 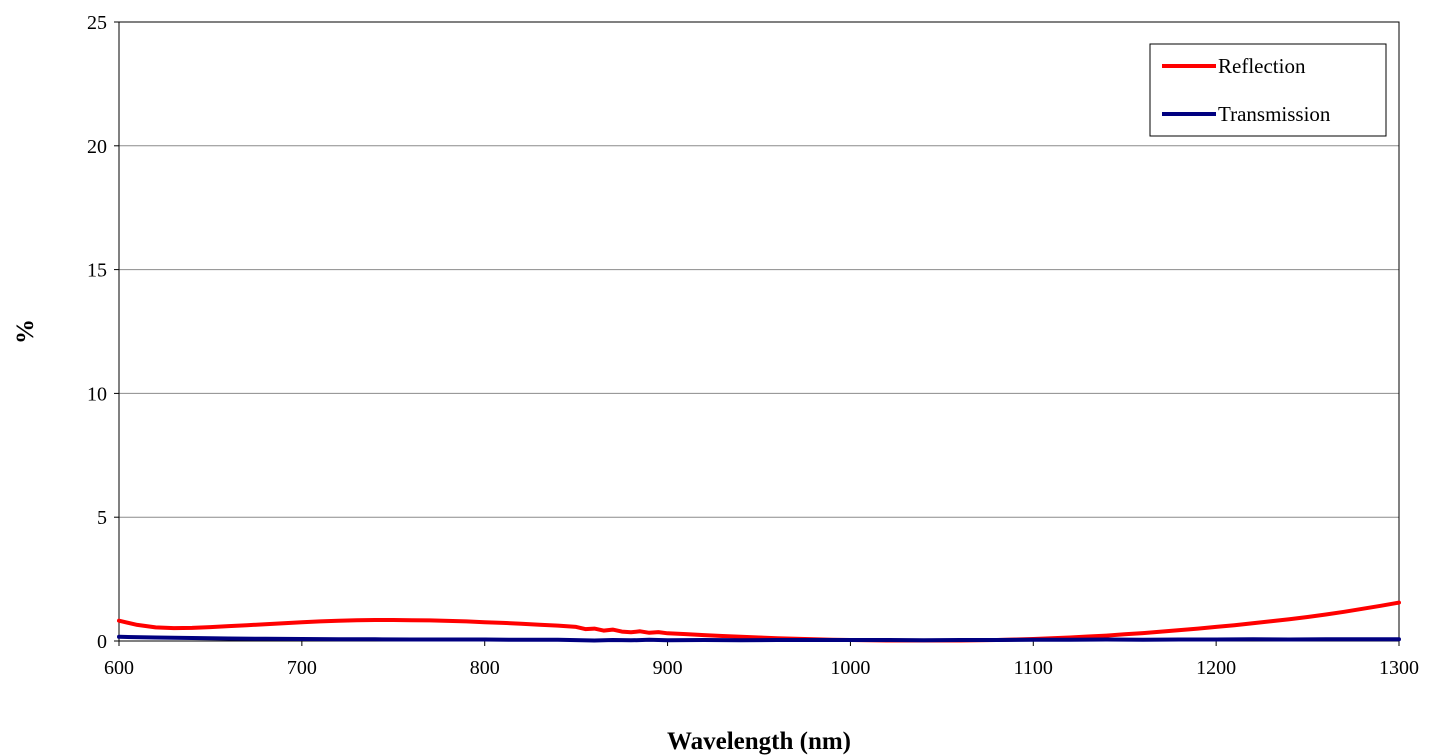 I want to click on legend-label: Transmission, so click(x=1274, y=114).